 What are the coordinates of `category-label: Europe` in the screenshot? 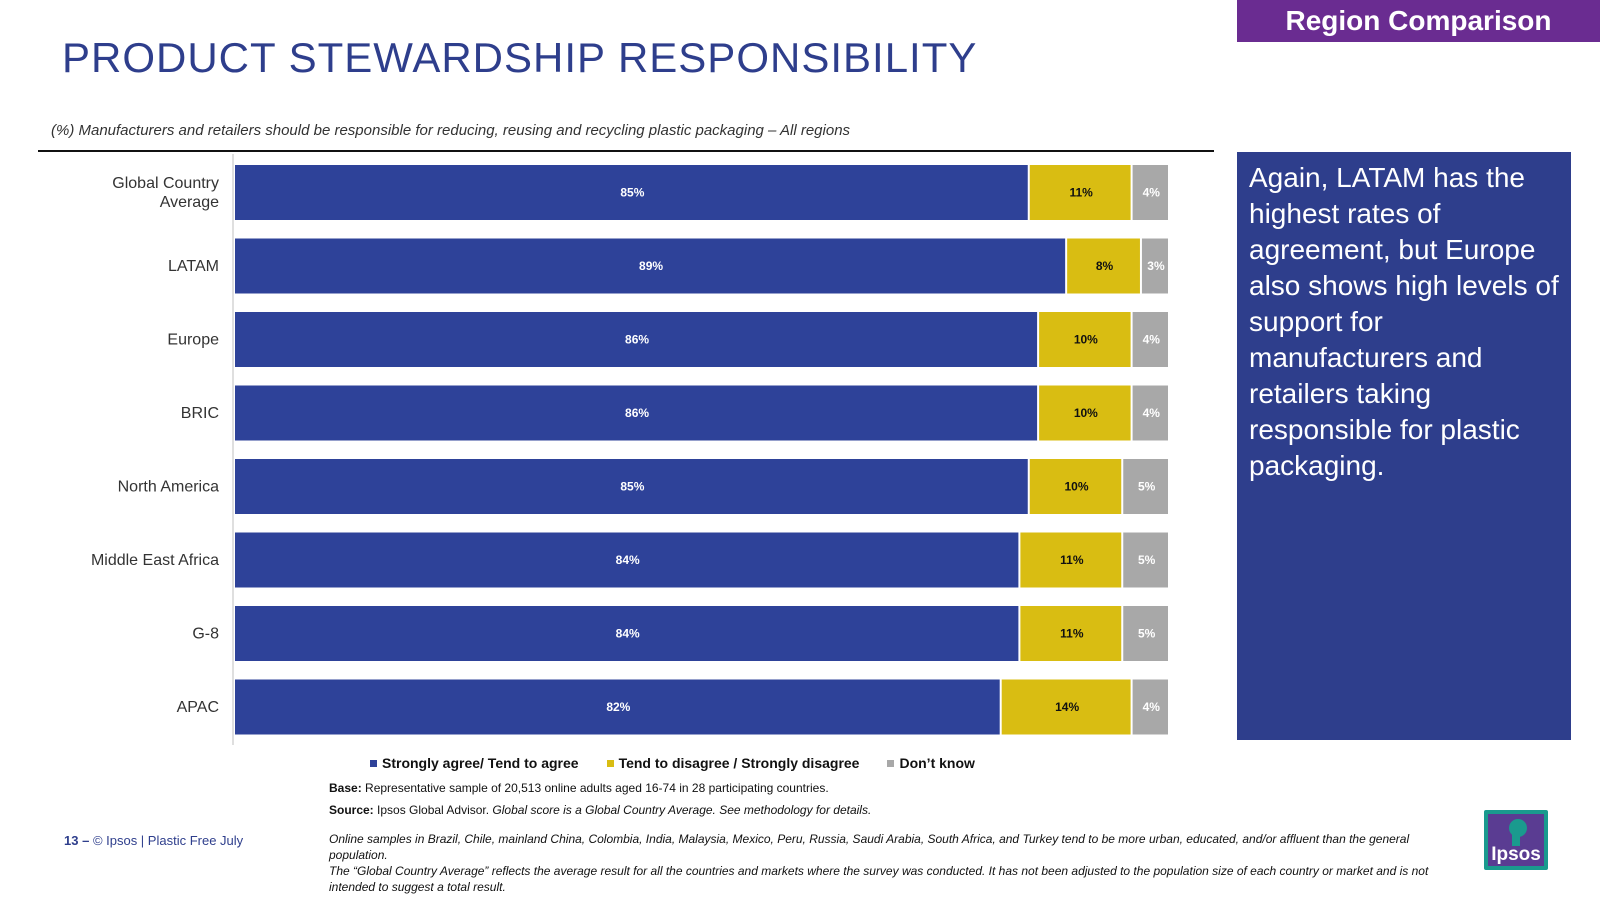 It's located at (193, 340).